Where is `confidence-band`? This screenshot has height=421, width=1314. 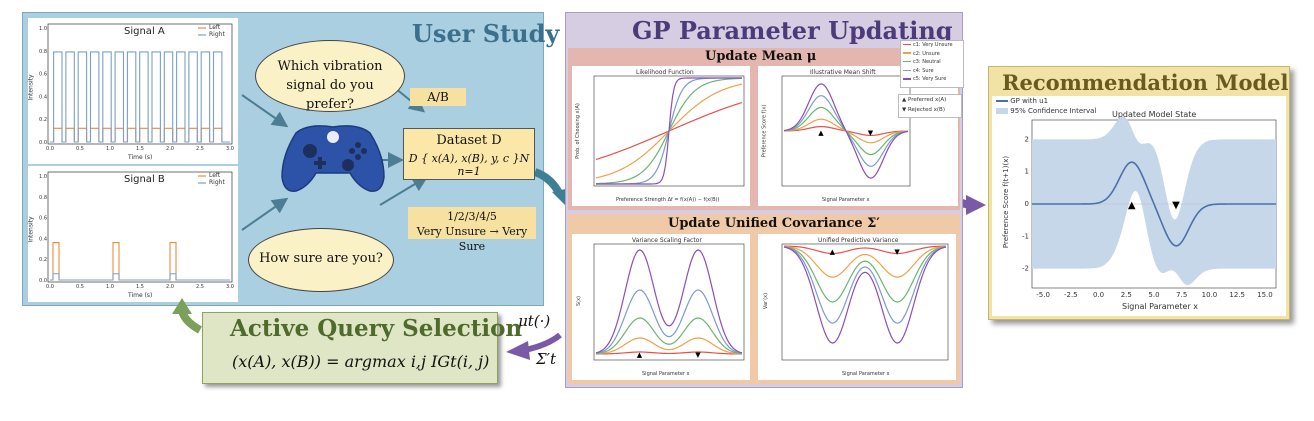 confidence-band is located at coordinates (1154, 200).